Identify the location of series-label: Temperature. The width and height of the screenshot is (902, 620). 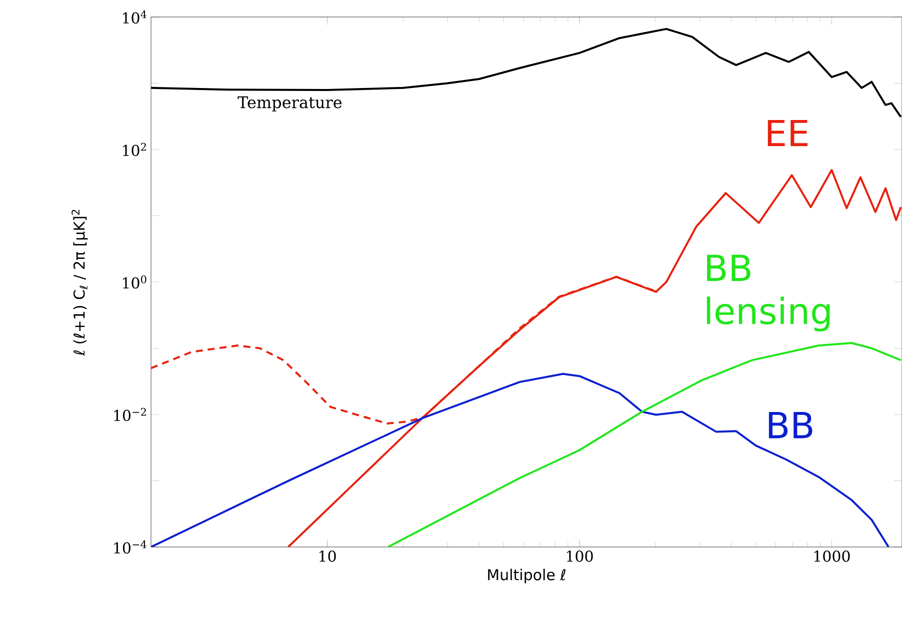
(290, 104).